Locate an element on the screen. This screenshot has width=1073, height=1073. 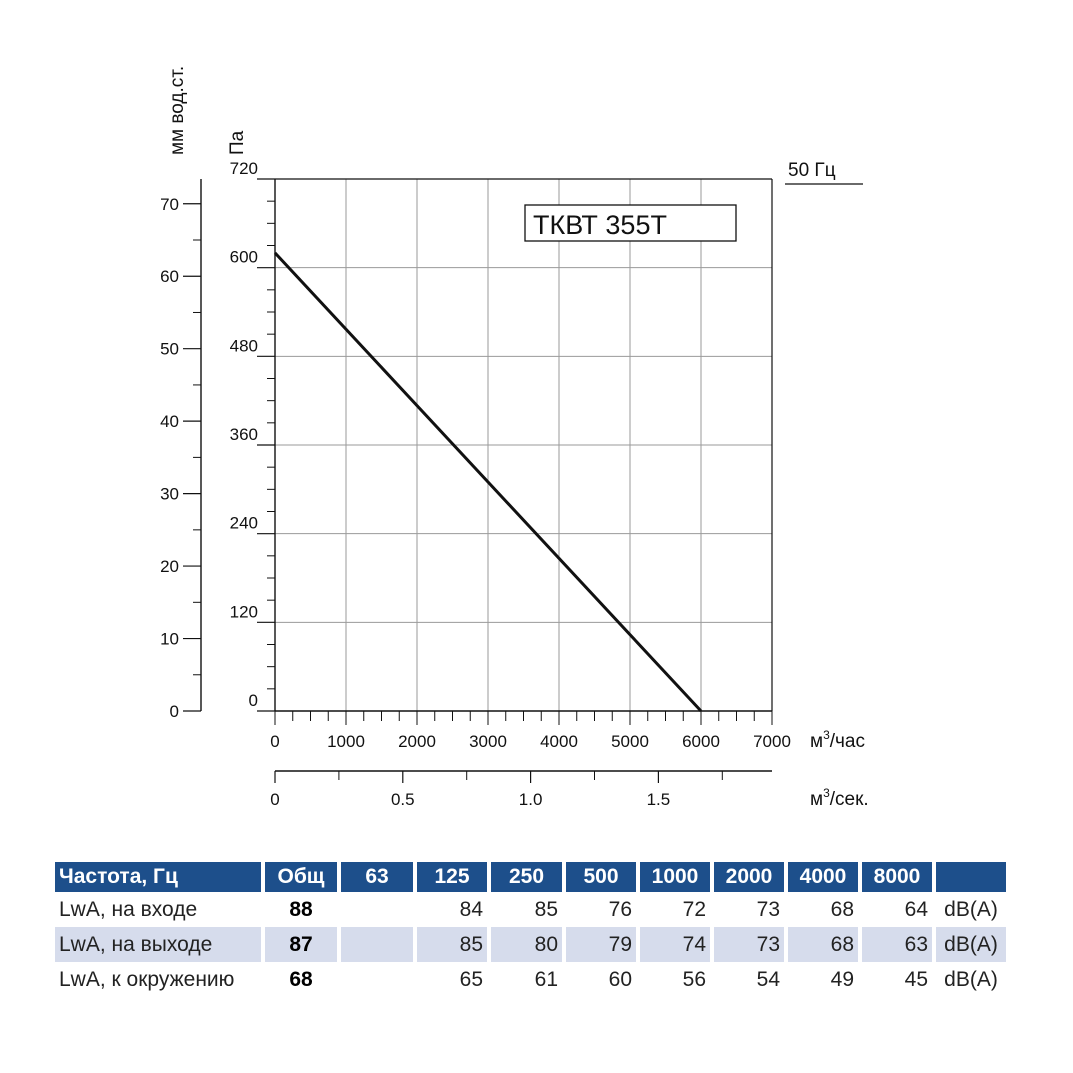
model-box is located at coordinates (630, 223).